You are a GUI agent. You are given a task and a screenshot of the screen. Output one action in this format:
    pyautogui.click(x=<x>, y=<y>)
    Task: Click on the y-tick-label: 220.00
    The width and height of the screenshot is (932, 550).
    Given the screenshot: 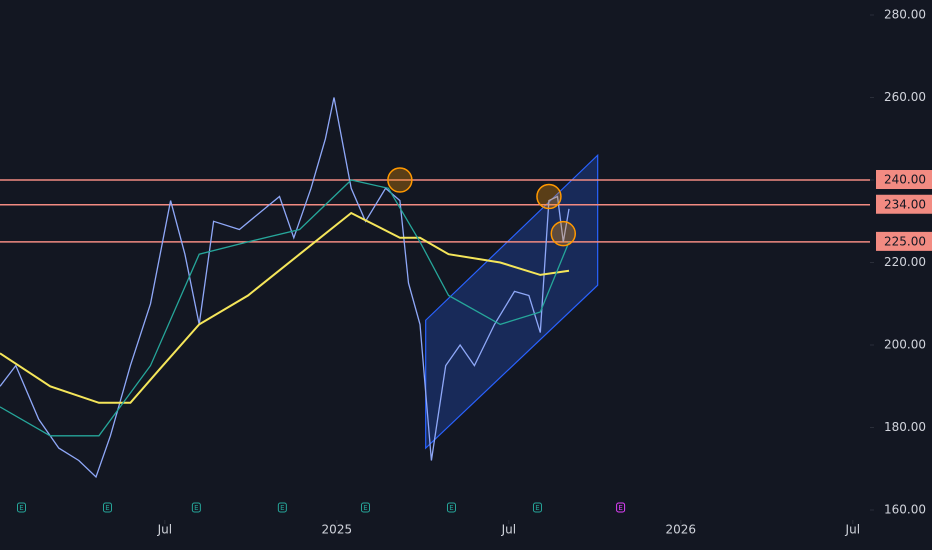 What is the action you would take?
    pyautogui.click(x=905, y=262)
    